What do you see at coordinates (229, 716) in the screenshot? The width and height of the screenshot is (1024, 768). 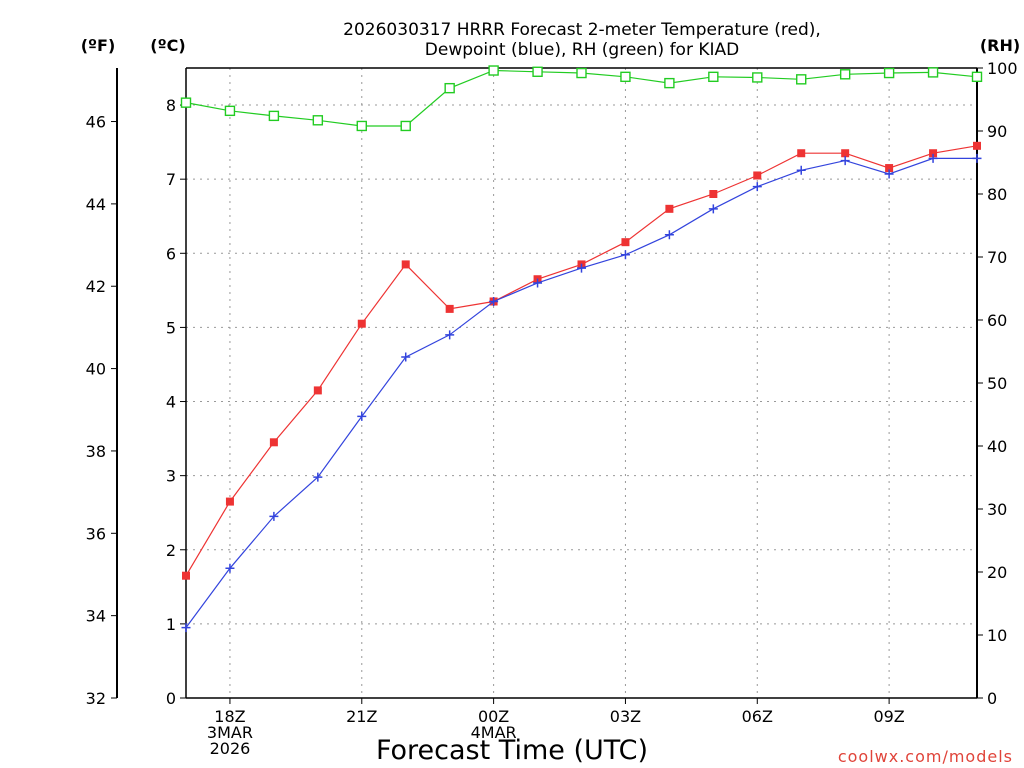 I see `x-tick-label: 18Z` at bounding box center [229, 716].